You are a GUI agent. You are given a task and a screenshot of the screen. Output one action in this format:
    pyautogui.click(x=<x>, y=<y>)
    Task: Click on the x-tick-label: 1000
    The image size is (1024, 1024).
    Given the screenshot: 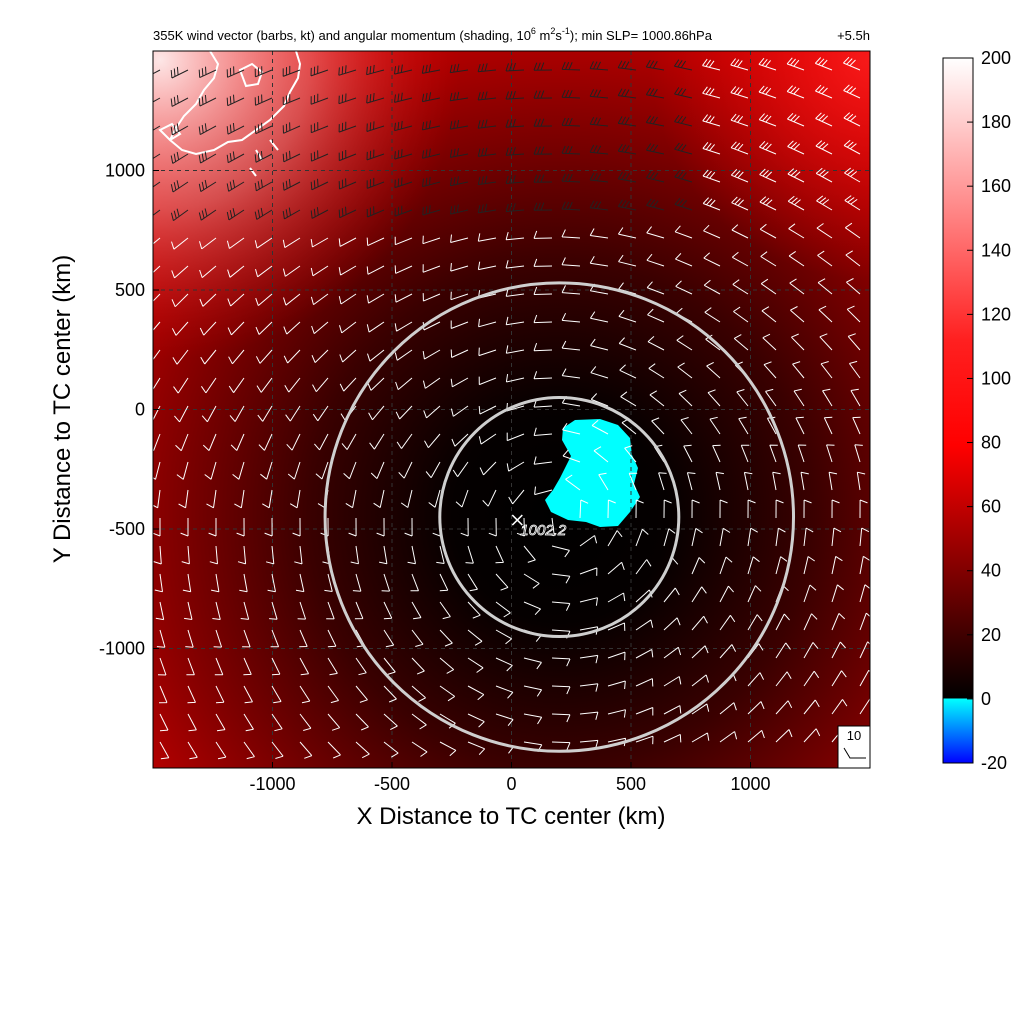 What is the action you would take?
    pyautogui.click(x=750, y=784)
    